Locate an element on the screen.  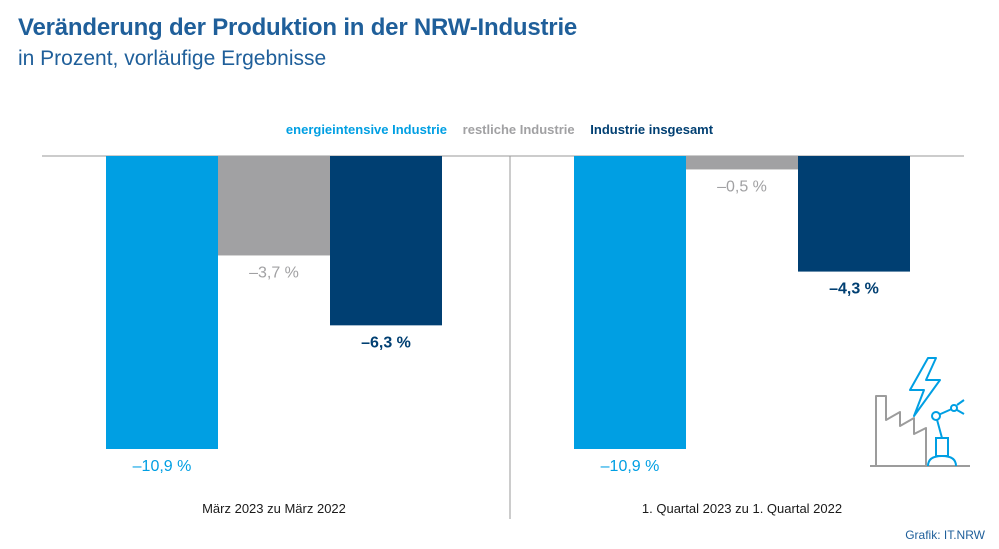
chart-subtitle: in Prozent, vorläufige Ergebnisse is located at coordinates (172, 58).